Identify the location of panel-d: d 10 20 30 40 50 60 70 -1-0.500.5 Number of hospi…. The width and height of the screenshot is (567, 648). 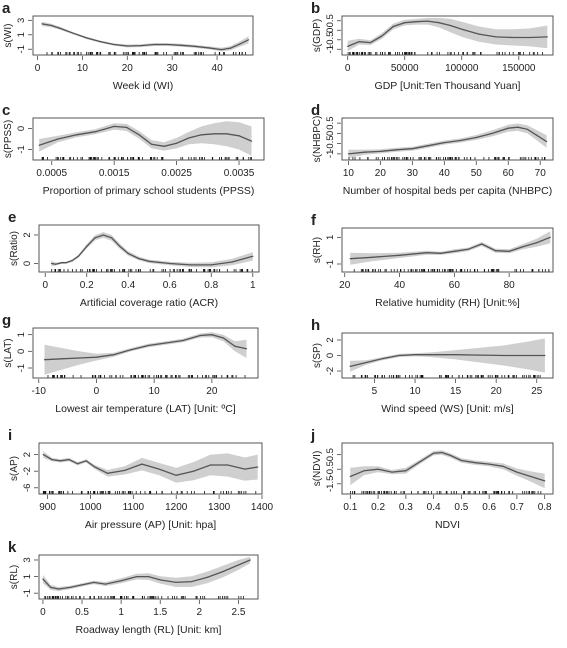
(432, 149).